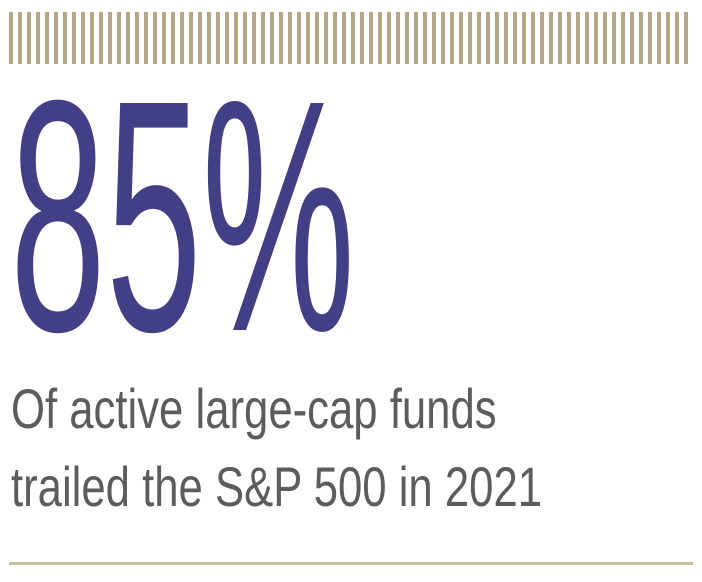  Describe the element at coordinates (351, 38) in the screenshot. I see `decorative-stripe-band` at that location.